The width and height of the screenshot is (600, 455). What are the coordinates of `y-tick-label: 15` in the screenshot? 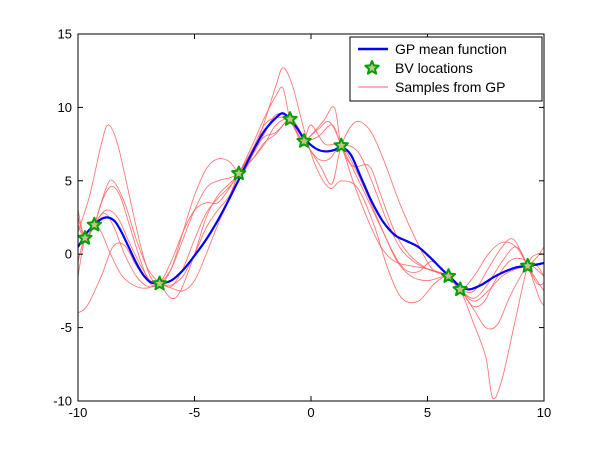 It's located at (65, 34).